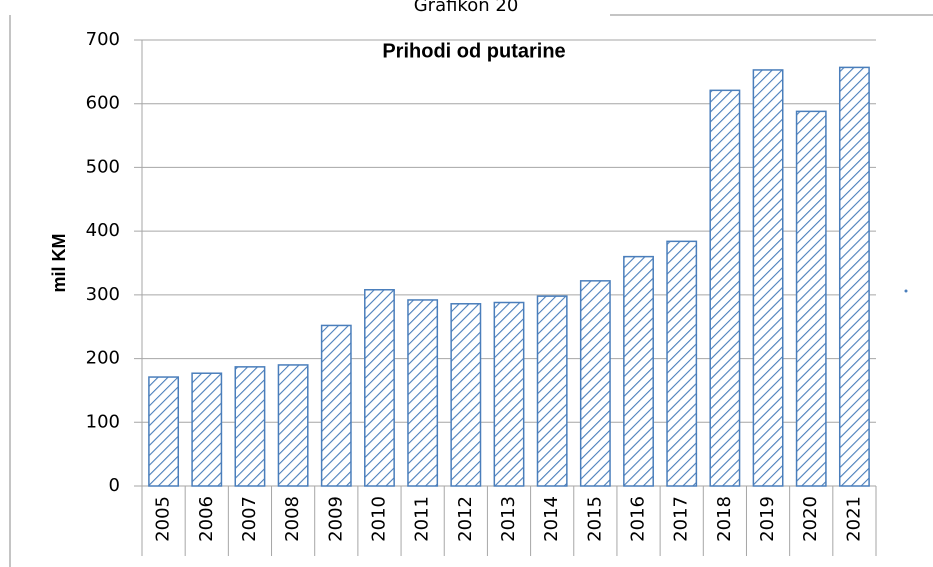 The width and height of the screenshot is (933, 567). What do you see at coordinates (638, 519) in the screenshot?
I see `x-tick-label: 2016` at bounding box center [638, 519].